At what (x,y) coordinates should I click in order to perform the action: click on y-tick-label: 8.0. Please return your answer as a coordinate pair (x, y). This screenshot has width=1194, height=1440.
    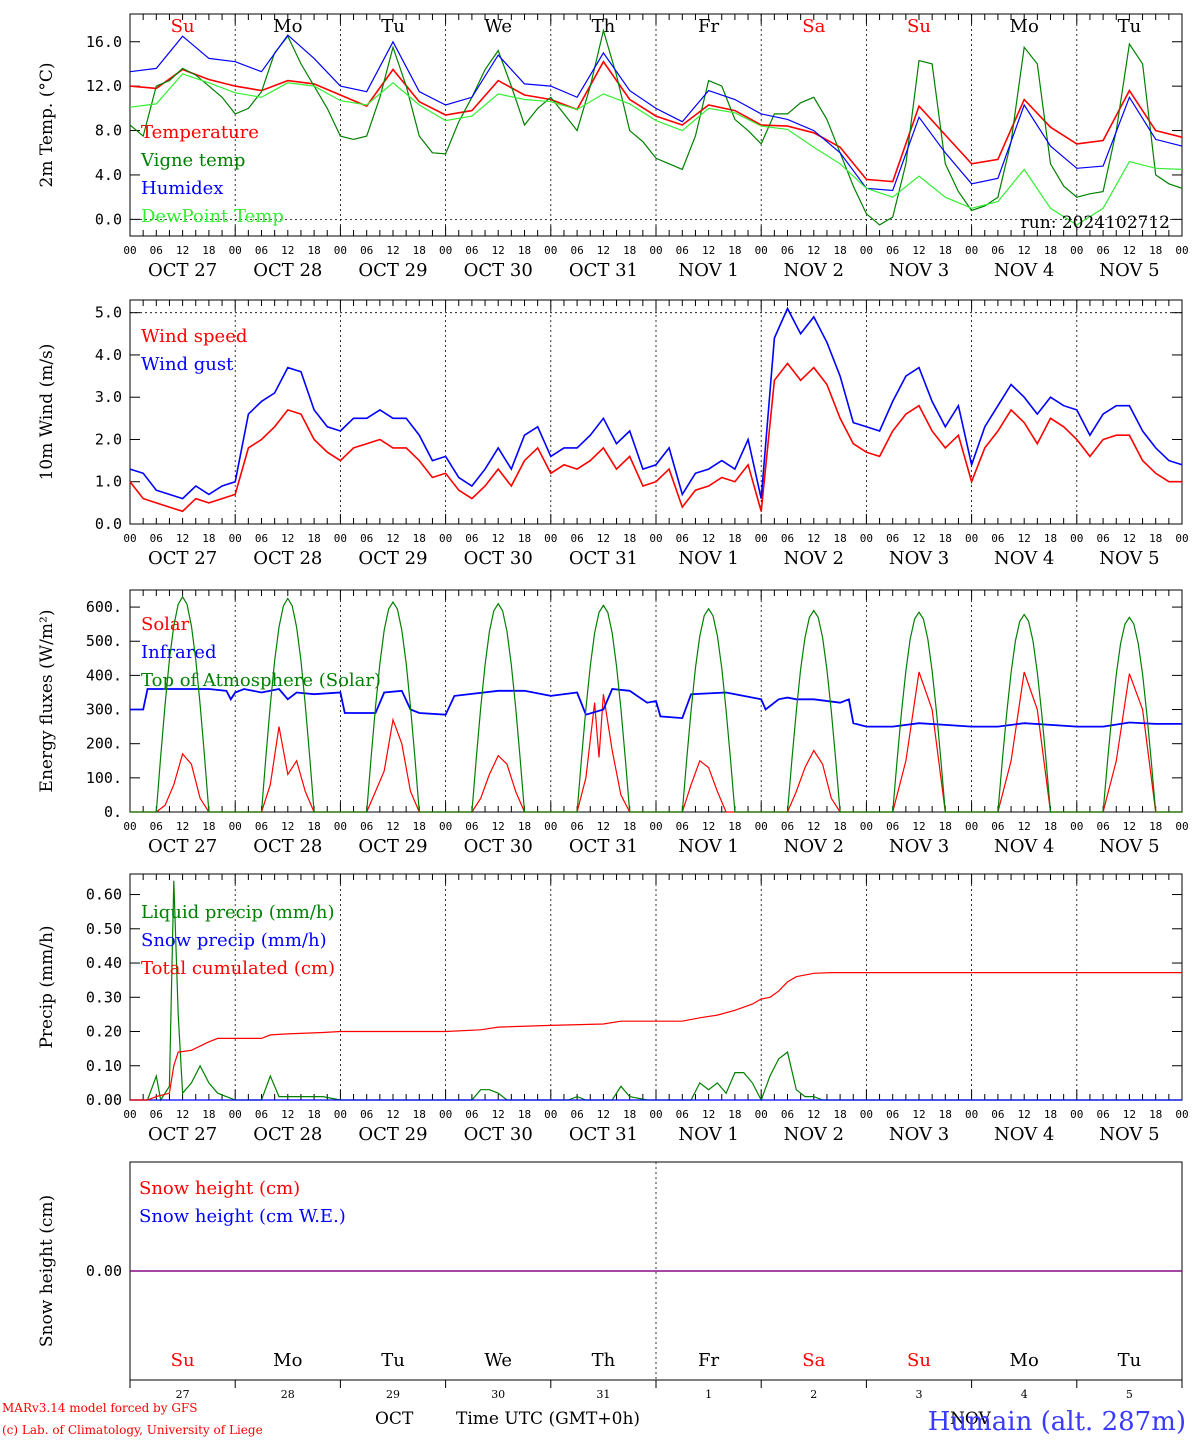
    Looking at the image, I should click on (108, 131).